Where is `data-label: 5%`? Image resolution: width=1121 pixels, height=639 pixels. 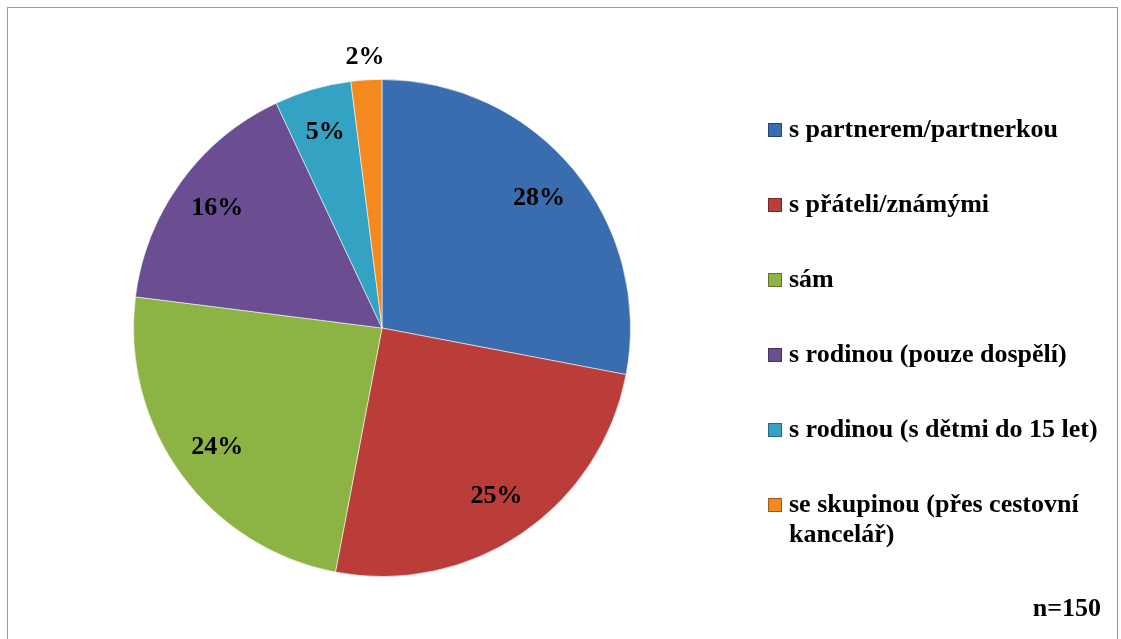 data-label: 5% is located at coordinates (325, 131).